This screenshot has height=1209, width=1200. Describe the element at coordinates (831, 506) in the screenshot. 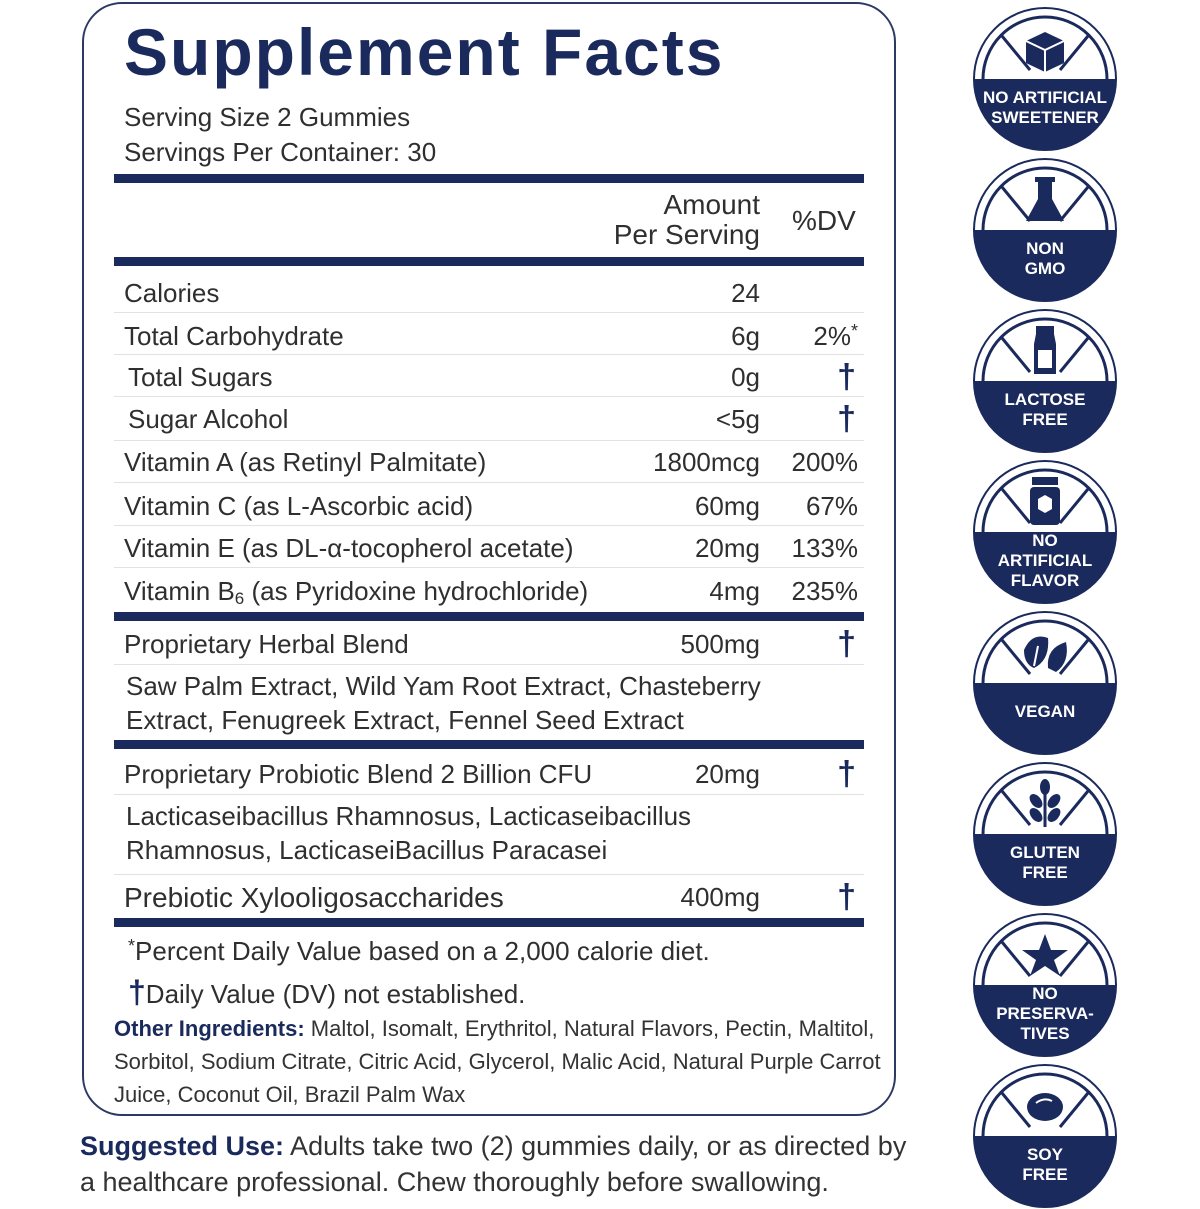

I see `nutrient-dv: 67%` at that location.